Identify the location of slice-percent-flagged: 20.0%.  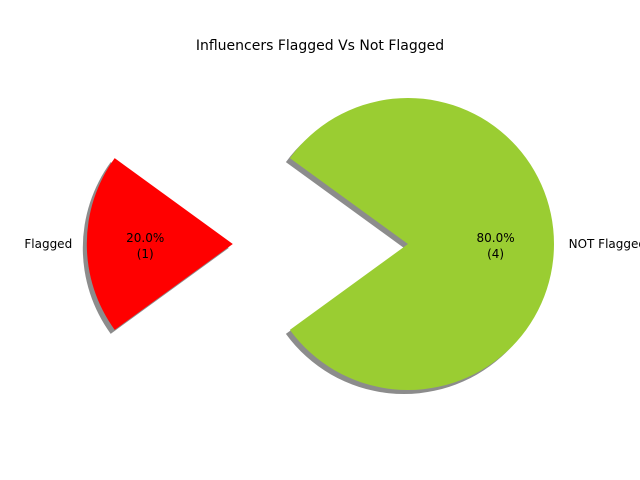
(145, 238).